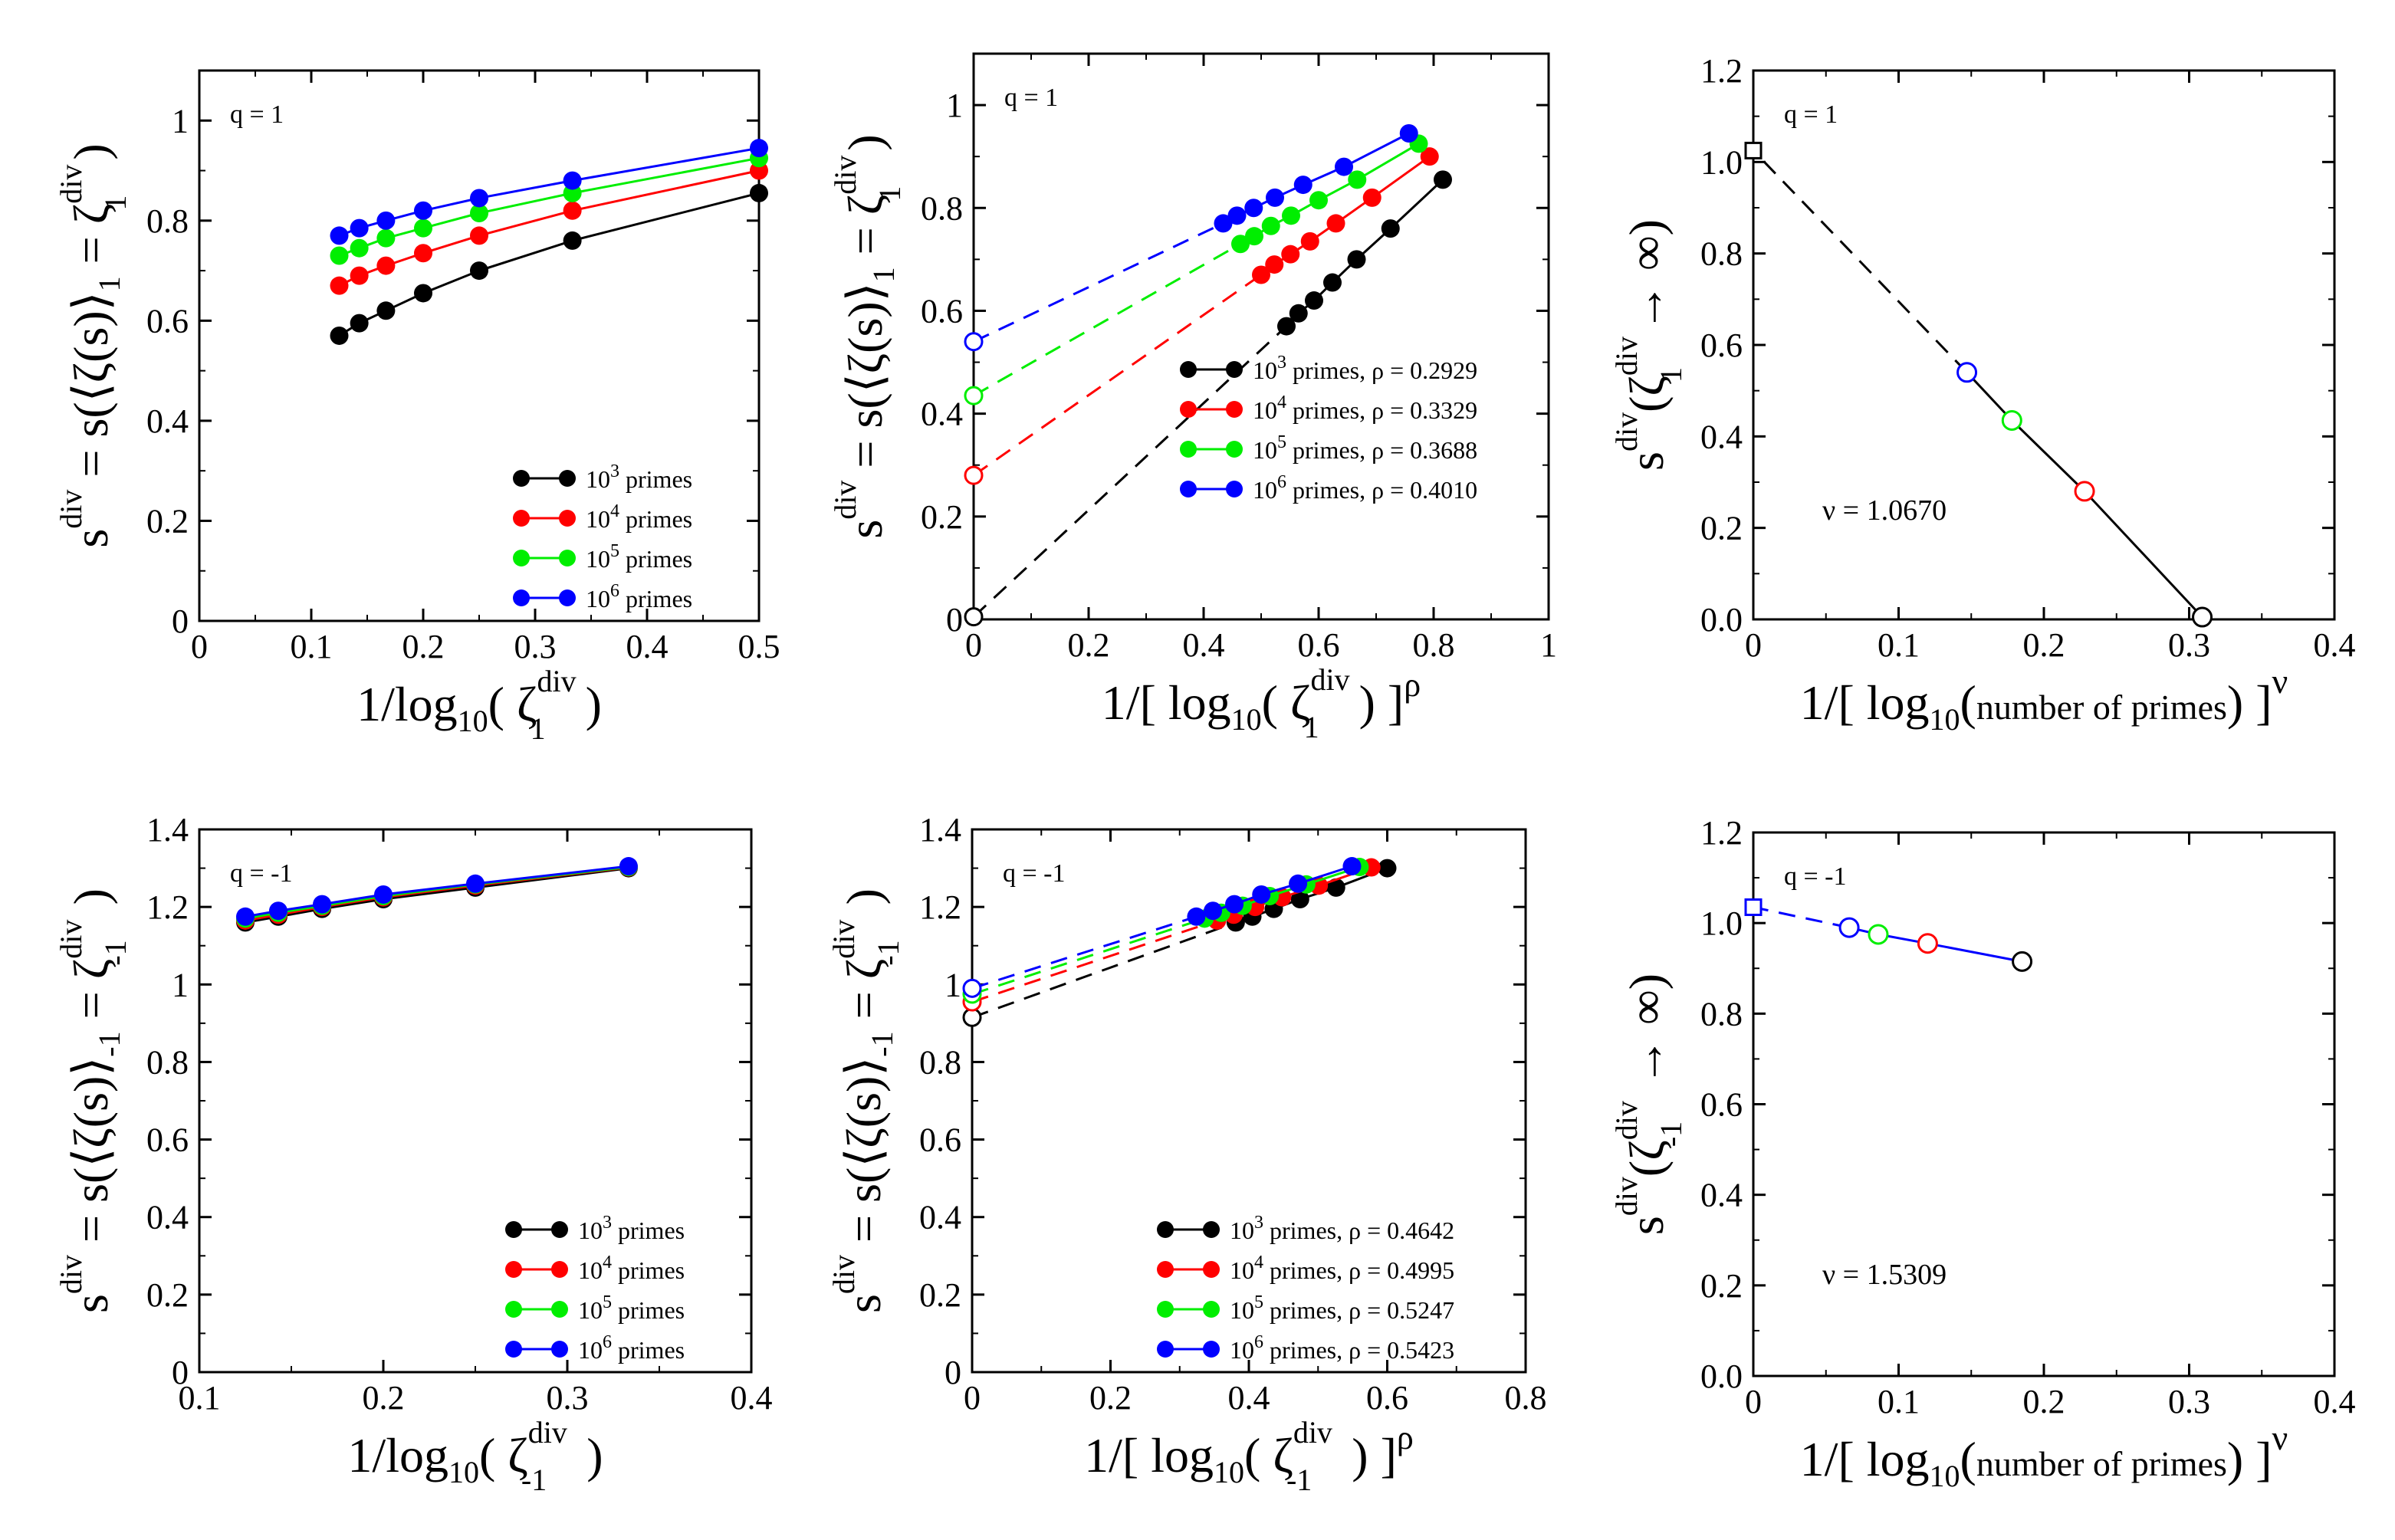 Image resolution: width=2395 pixels, height=1540 pixels. Describe the element at coordinates (1342, 1308) in the screenshot. I see `legend-label: 105 primes, ρ = 0.5247` at that location.